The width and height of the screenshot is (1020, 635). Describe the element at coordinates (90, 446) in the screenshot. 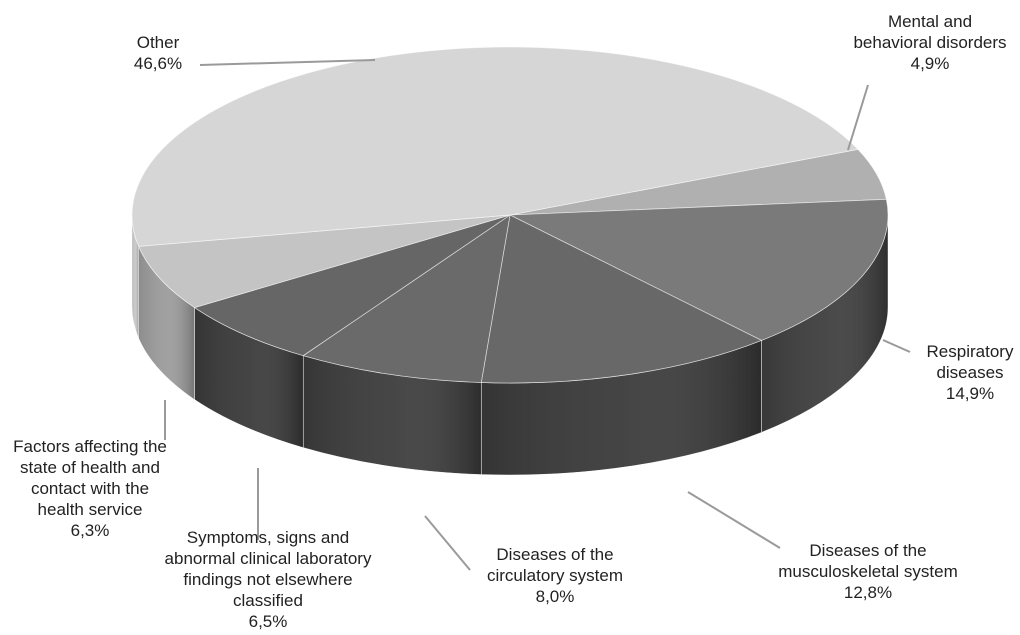

I see `slice-label-line: Factors affecting the` at that location.